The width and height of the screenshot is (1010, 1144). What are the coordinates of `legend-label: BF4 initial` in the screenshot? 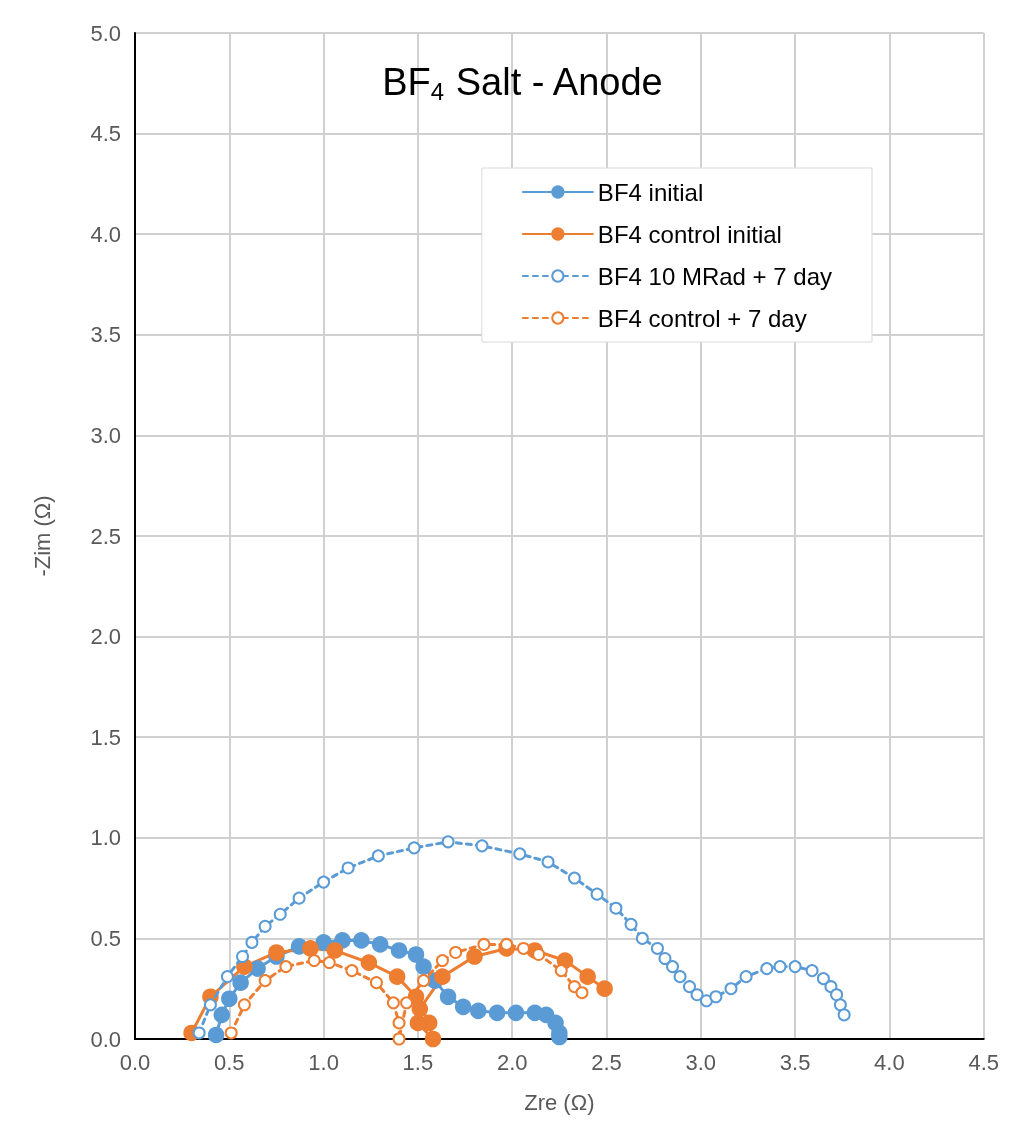 It's located at (650, 192).